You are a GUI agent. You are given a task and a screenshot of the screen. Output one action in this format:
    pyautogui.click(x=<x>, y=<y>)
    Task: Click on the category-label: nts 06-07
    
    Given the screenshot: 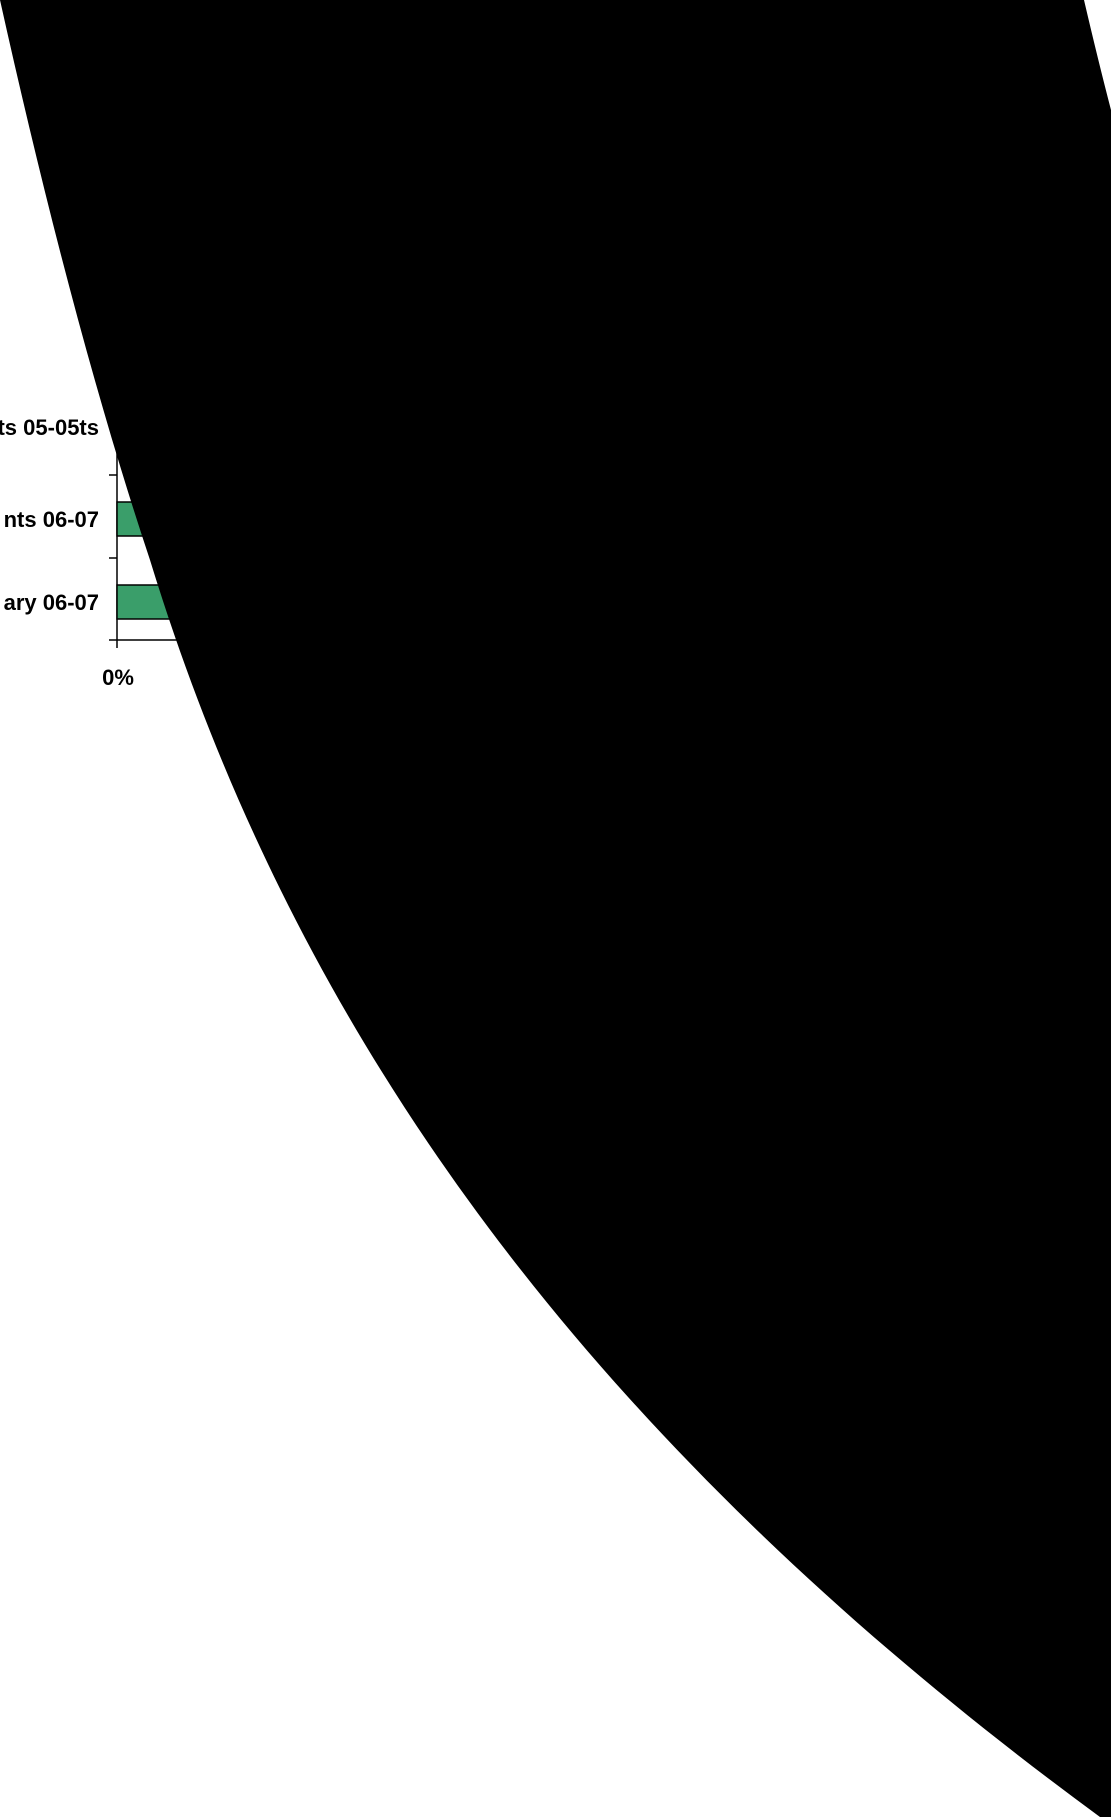 What is the action you would take?
    pyautogui.click(x=51, y=519)
    